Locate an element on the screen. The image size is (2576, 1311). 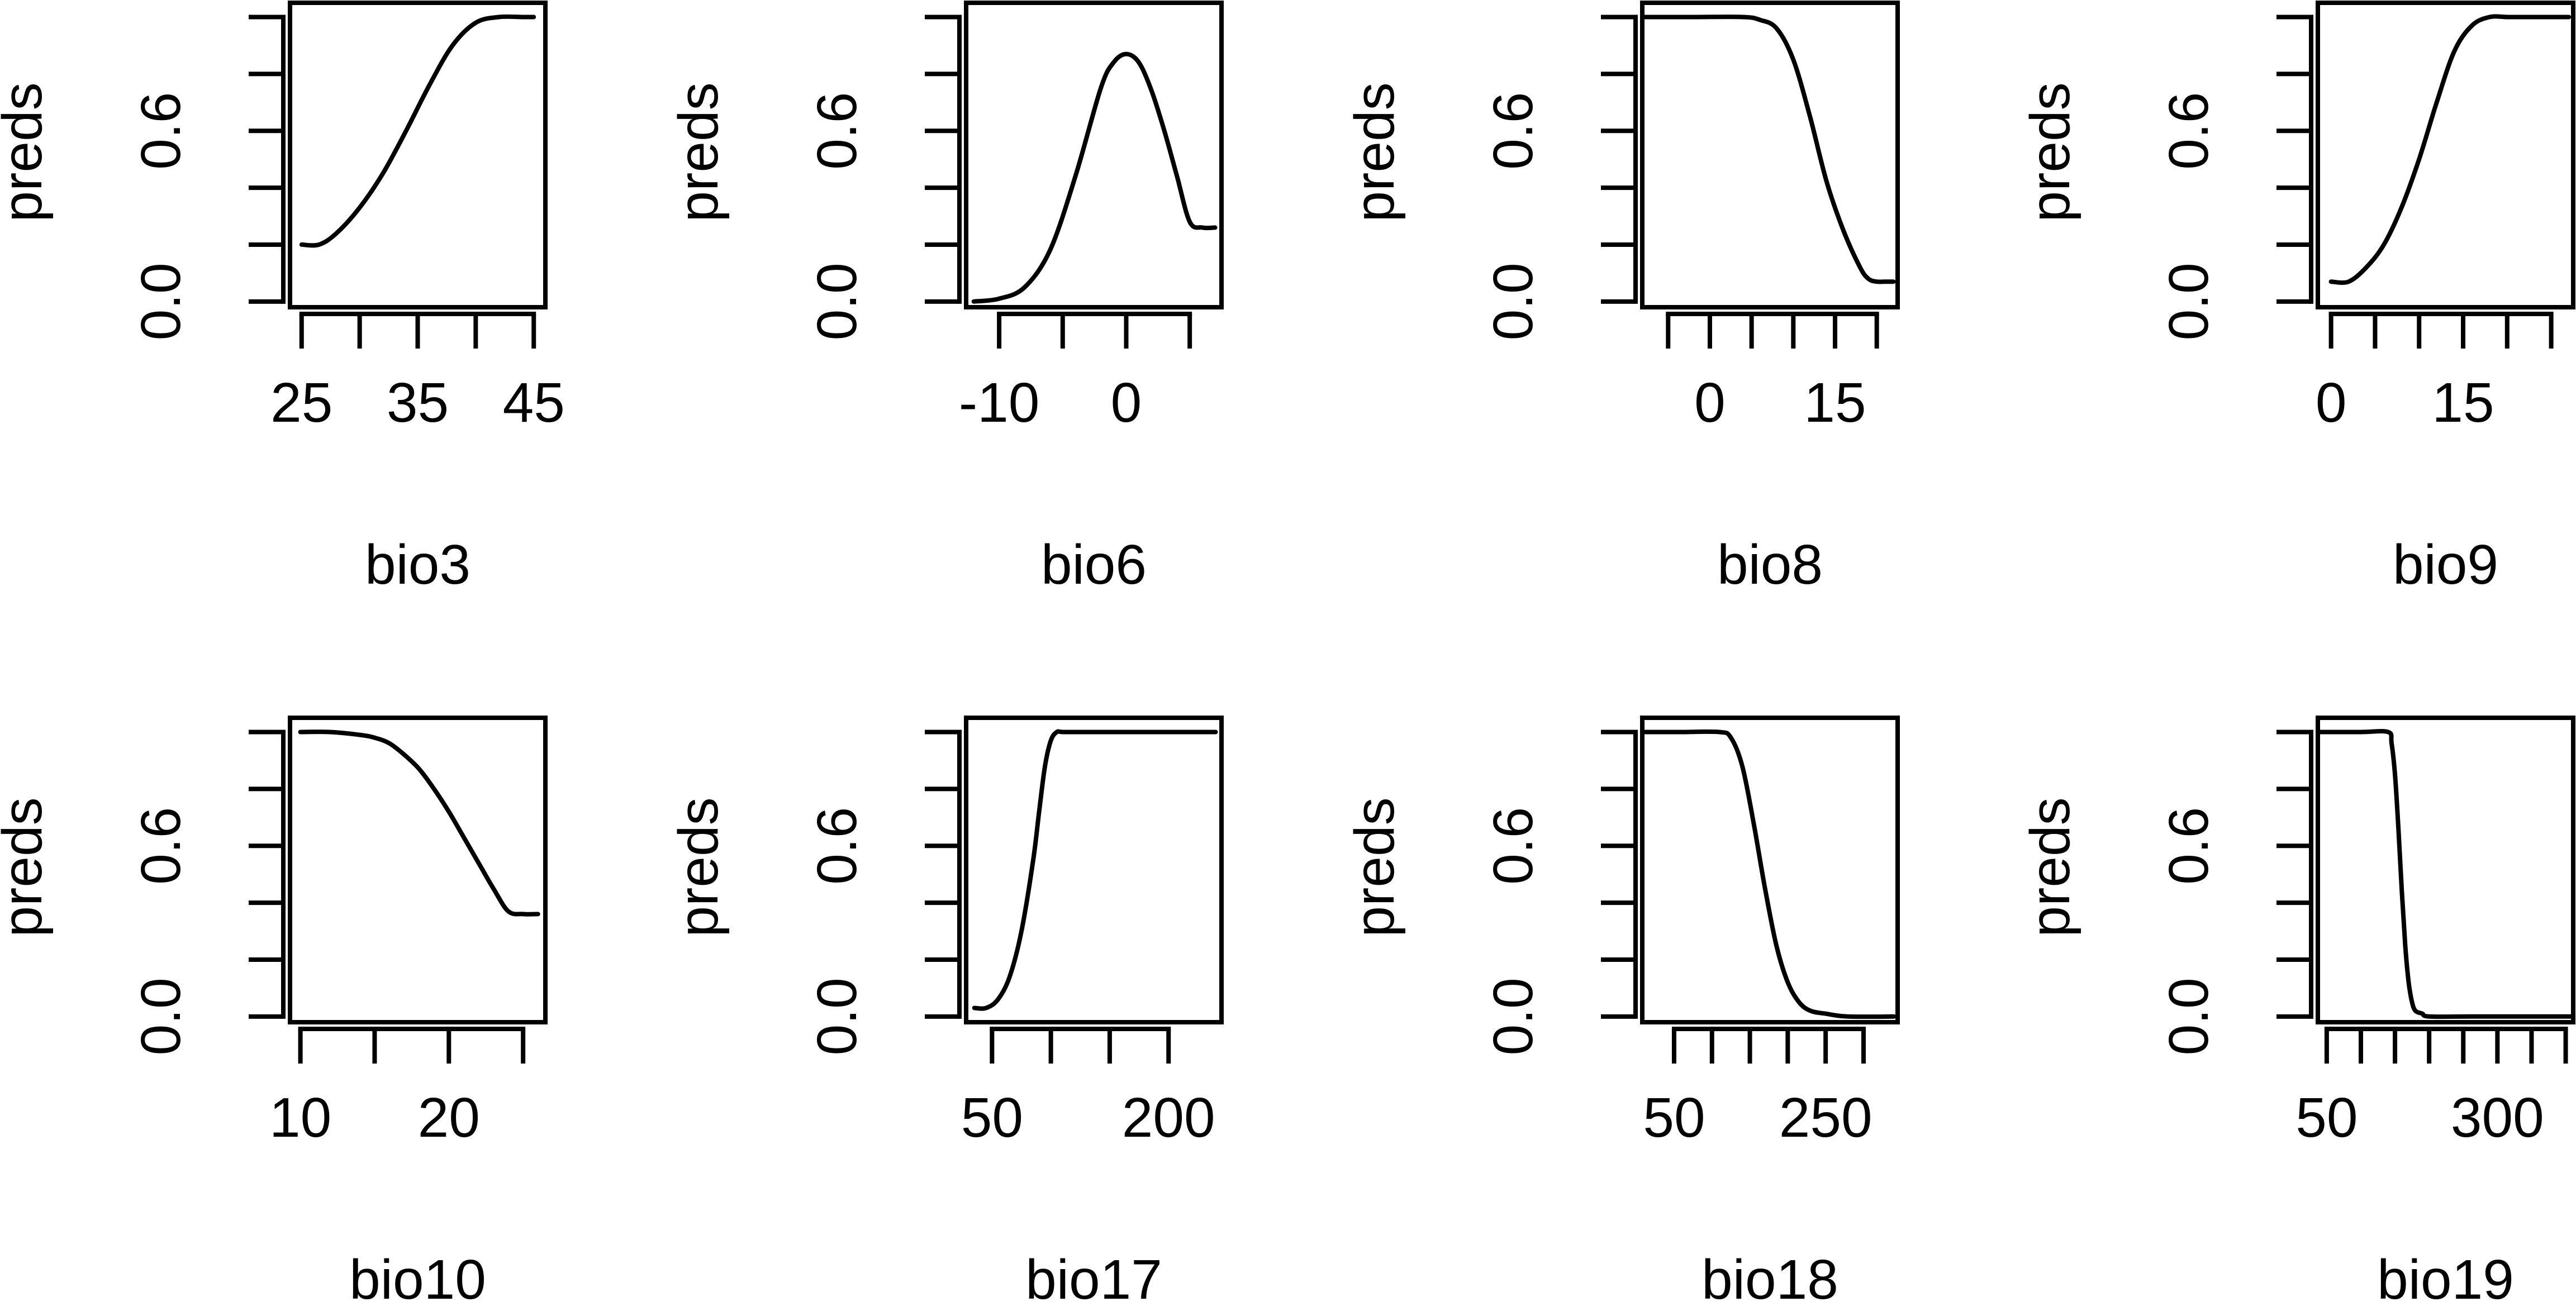
panel-bio9: 0 15 0.0 0.6 bio9 preds is located at coordinates (2297, 298).